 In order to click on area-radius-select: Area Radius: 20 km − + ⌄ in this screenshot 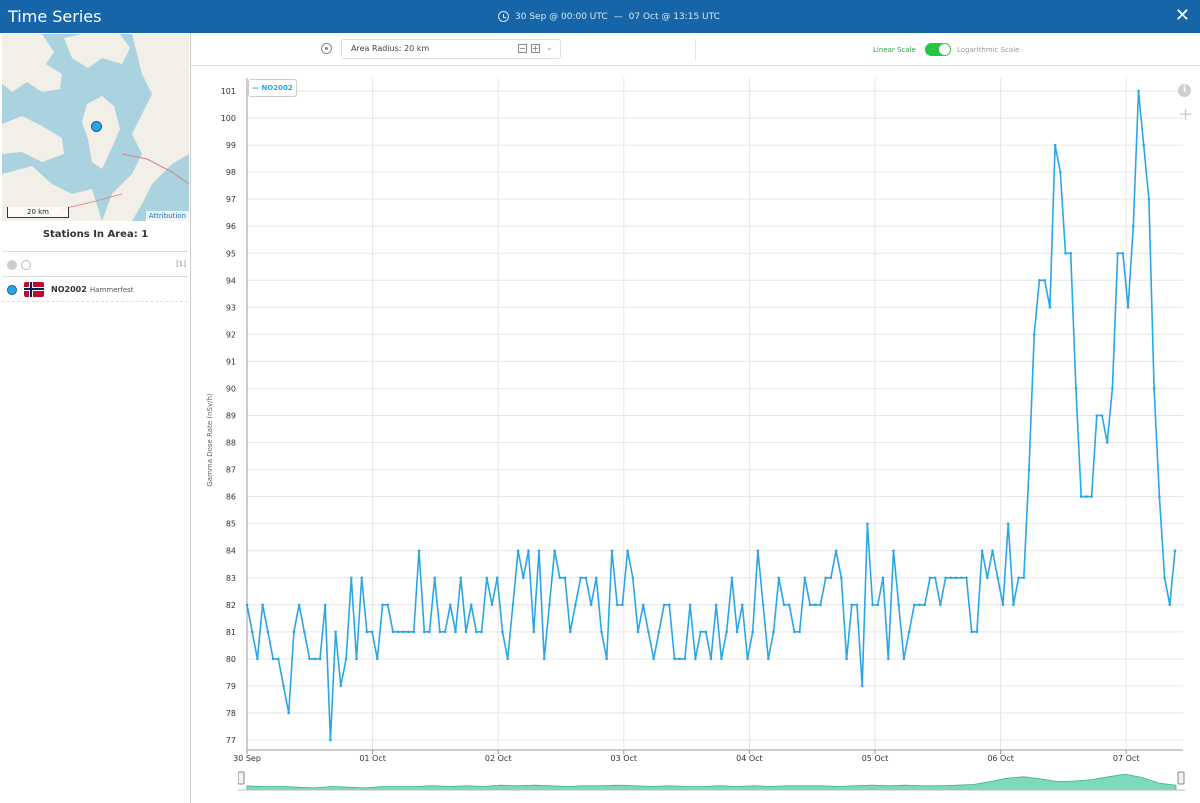, I will do `click(451, 49)`.